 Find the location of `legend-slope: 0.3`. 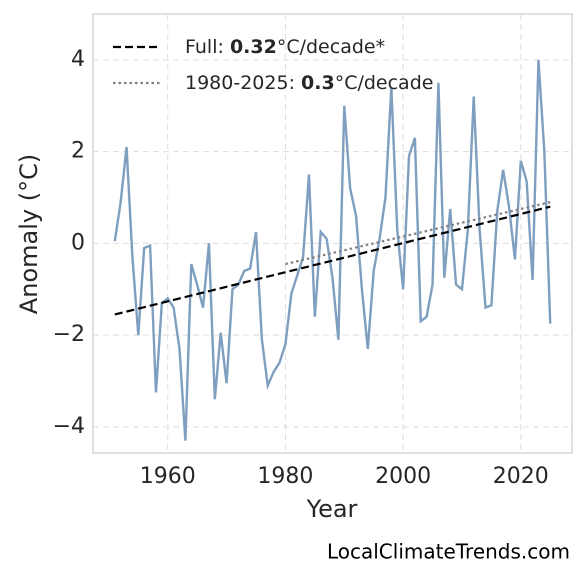

legend-slope: 0.3 is located at coordinates (318, 83).